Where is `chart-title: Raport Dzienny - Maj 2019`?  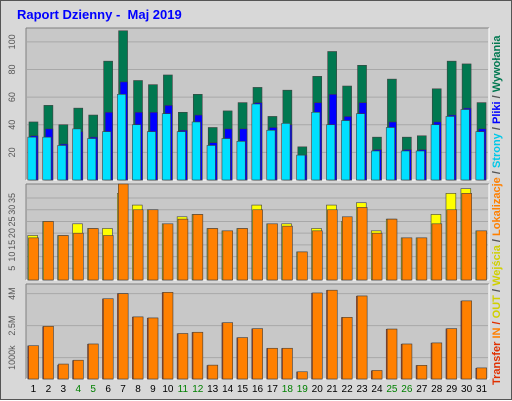 chart-title: Raport Dzienny - Maj 2019 is located at coordinates (99, 14).